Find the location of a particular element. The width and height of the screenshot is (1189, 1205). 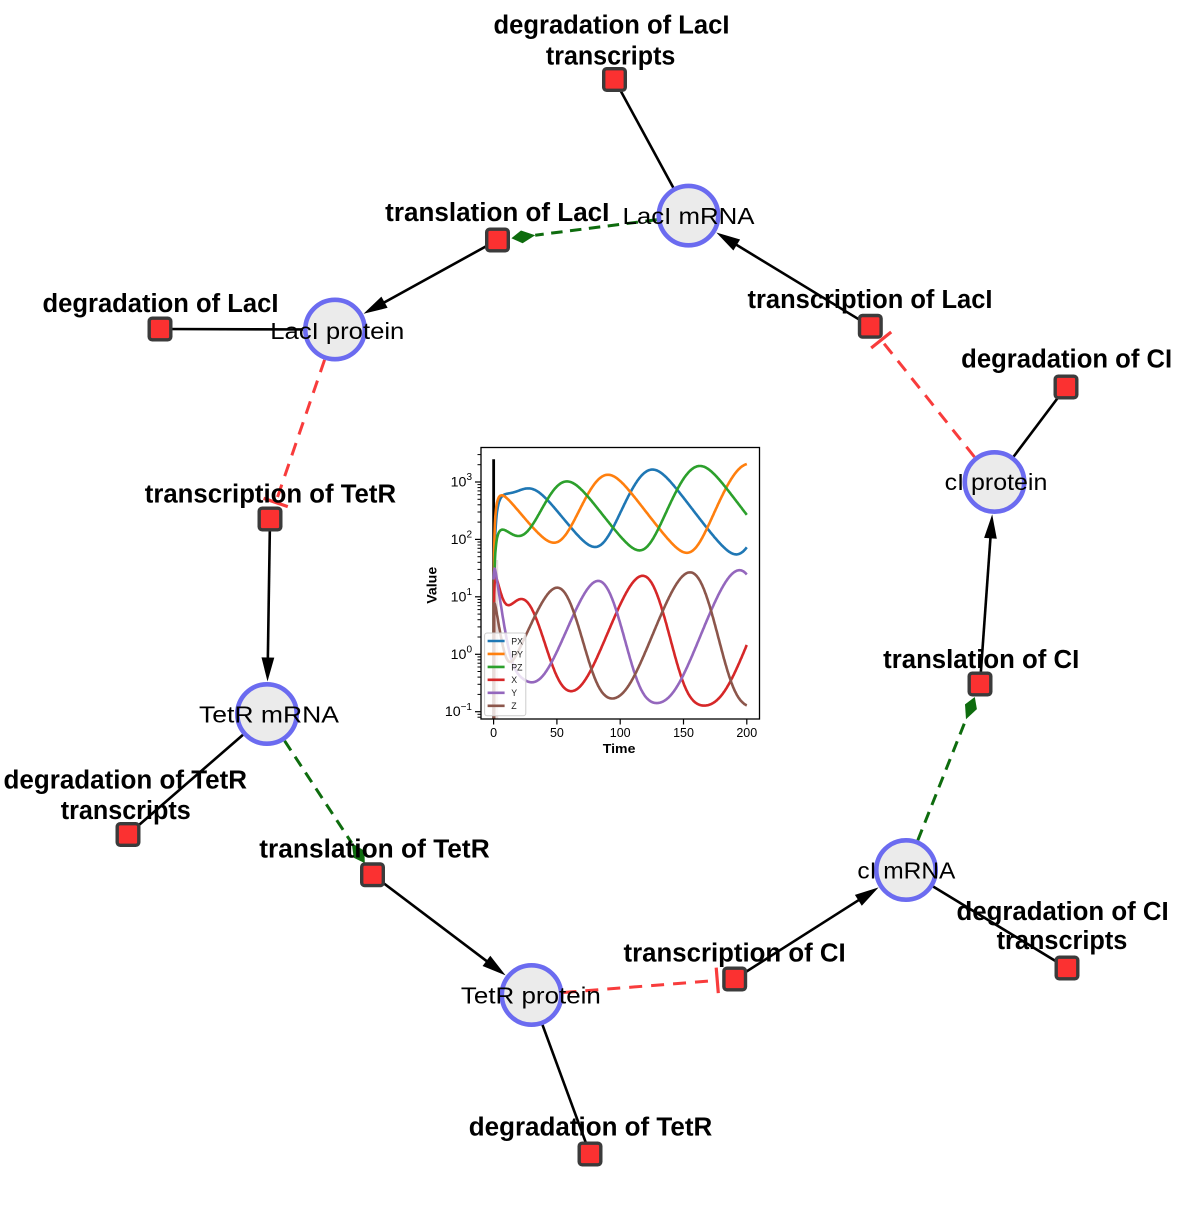

svg-text: transcription of LacI is located at coordinates (870, 300).